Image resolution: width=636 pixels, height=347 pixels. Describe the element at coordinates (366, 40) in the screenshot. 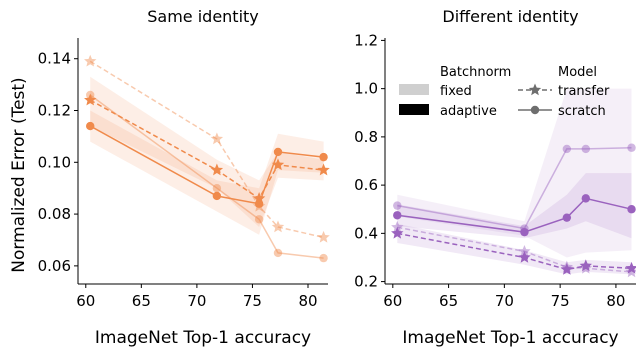

I see `y-tick-label: 1.2` at that location.